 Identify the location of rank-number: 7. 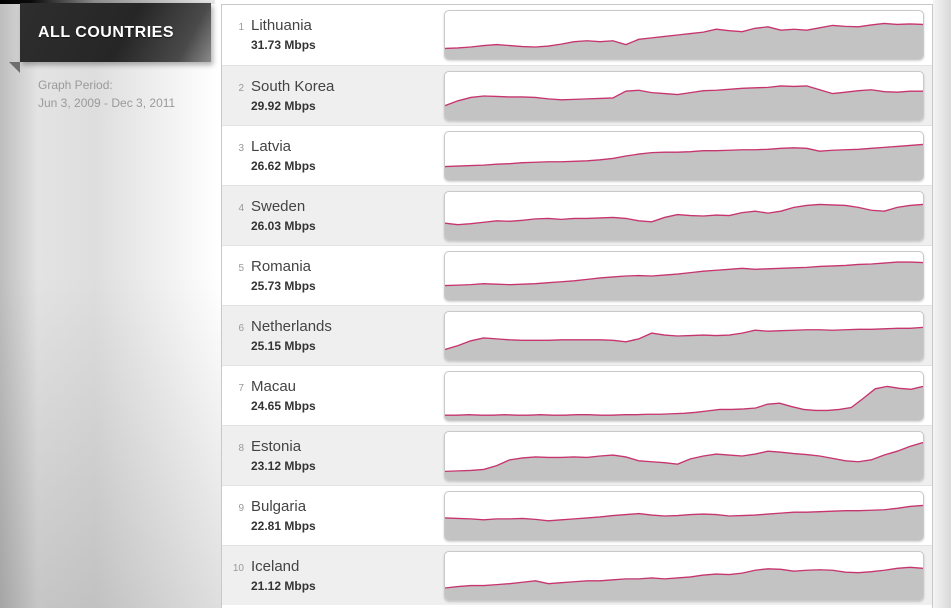
(241, 388).